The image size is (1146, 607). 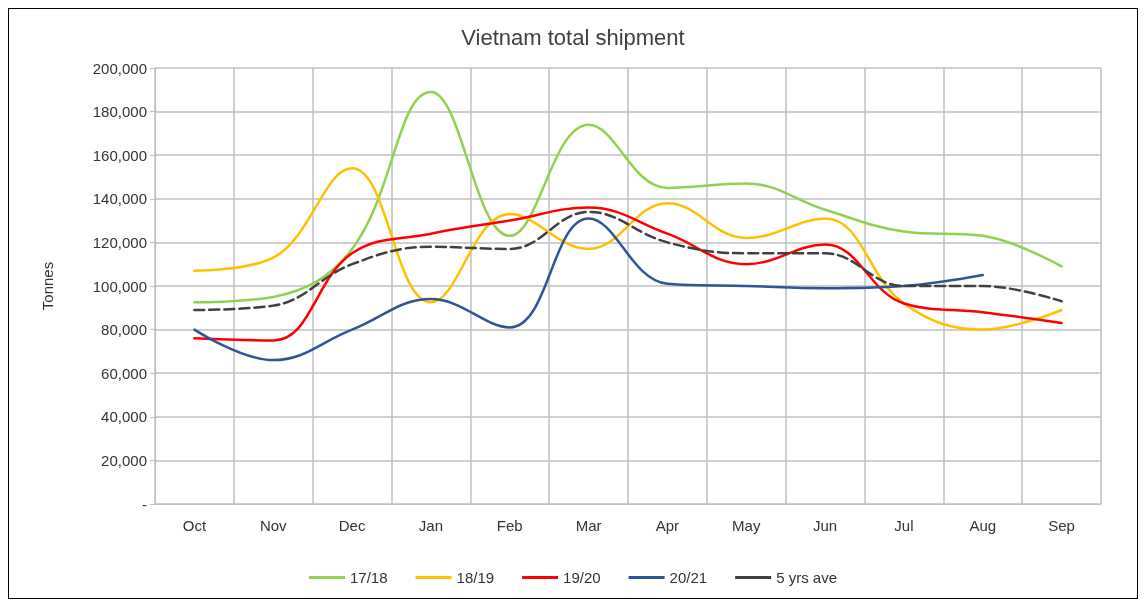 I want to click on x-tick-label: May, so click(x=746, y=525).